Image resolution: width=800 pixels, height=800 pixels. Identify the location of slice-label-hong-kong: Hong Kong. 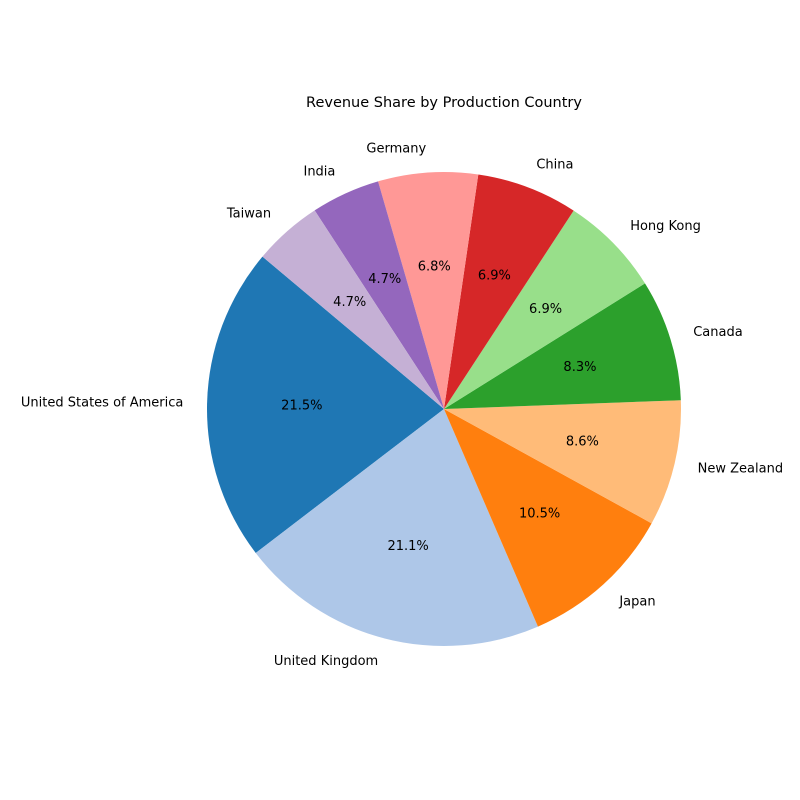
(665, 226).